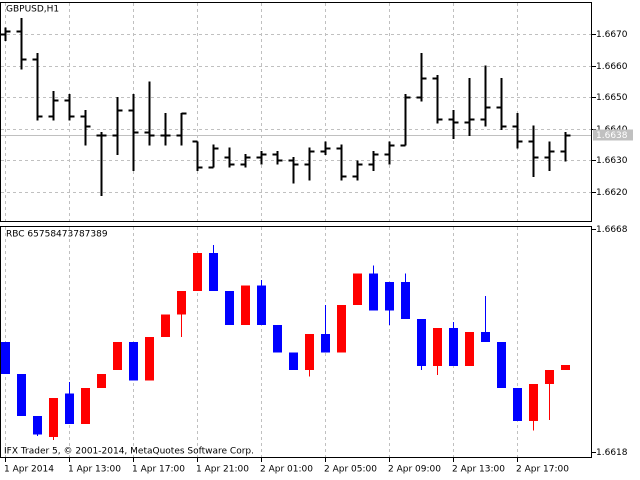 The image size is (640, 480). What do you see at coordinates (350, 470) in the screenshot?
I see `x-tick-label: 2 Apr 05:00` at bounding box center [350, 470].